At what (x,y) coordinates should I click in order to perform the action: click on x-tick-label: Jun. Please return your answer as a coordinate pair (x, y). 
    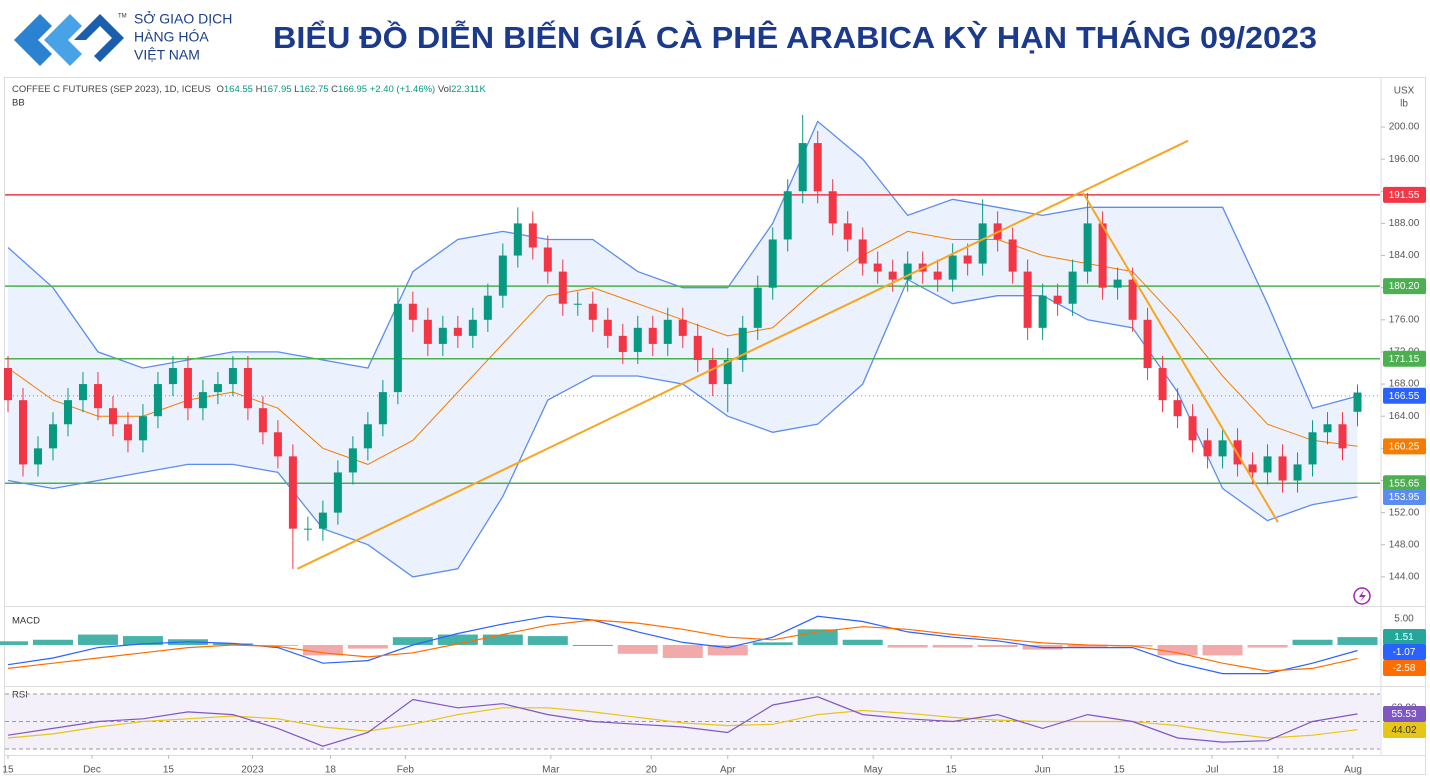
    Looking at the image, I should click on (1043, 770).